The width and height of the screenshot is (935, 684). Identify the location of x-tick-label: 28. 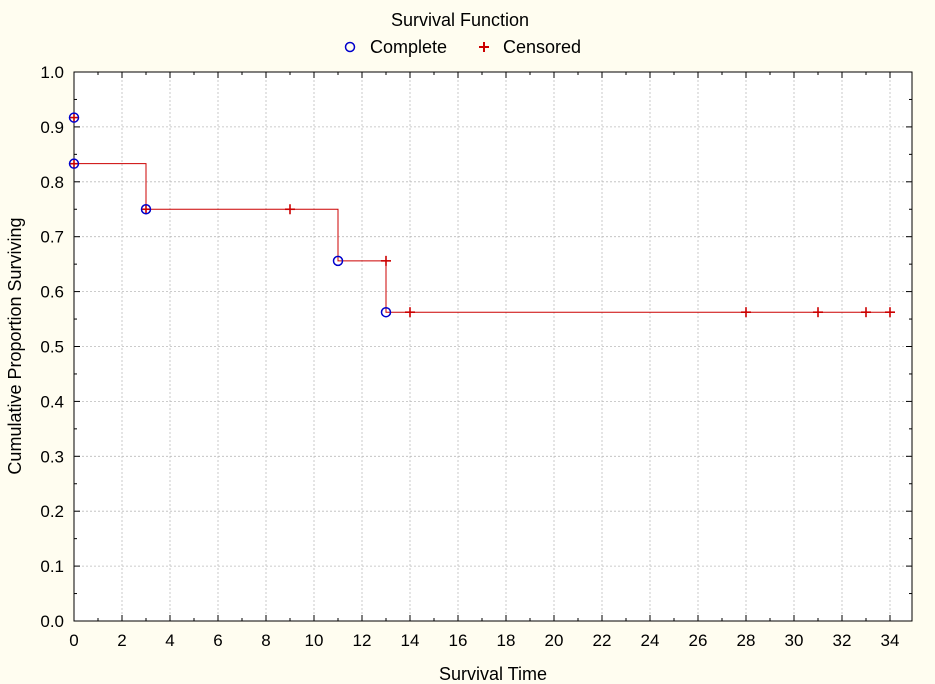
(746, 640).